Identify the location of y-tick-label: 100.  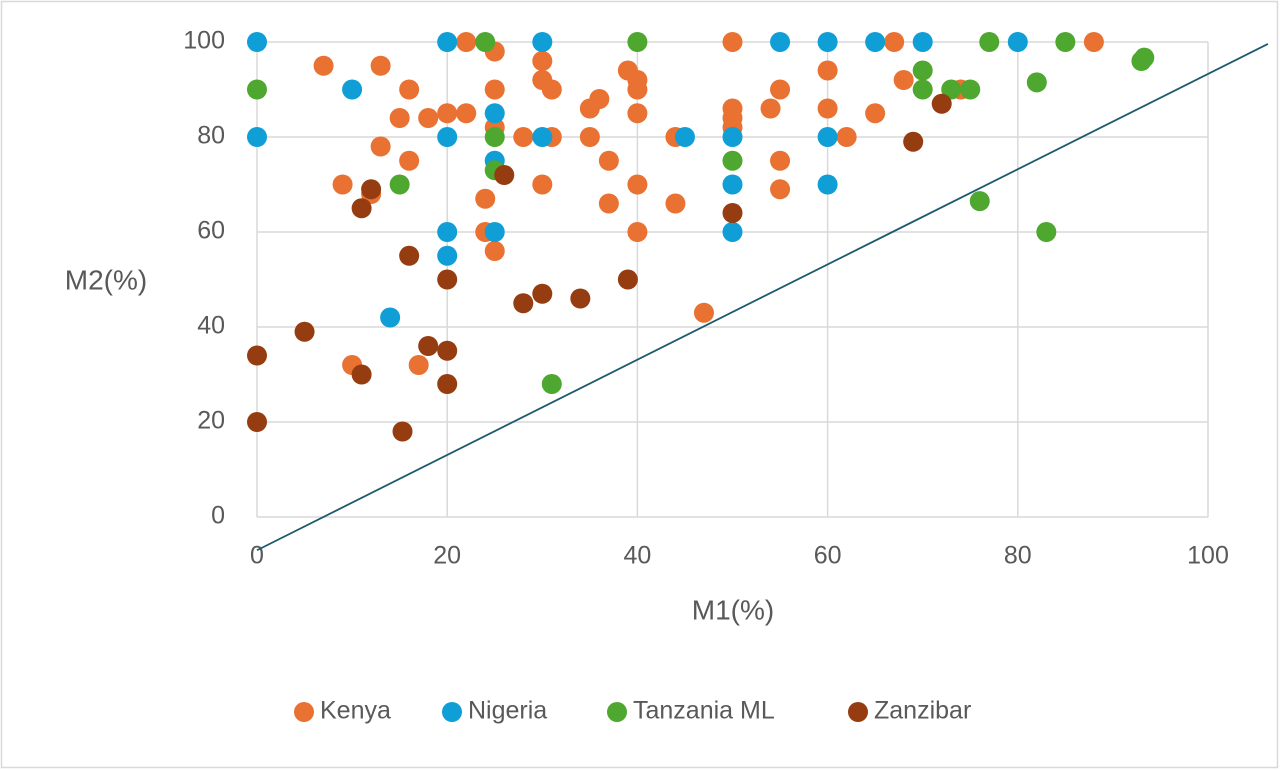
(204, 41).